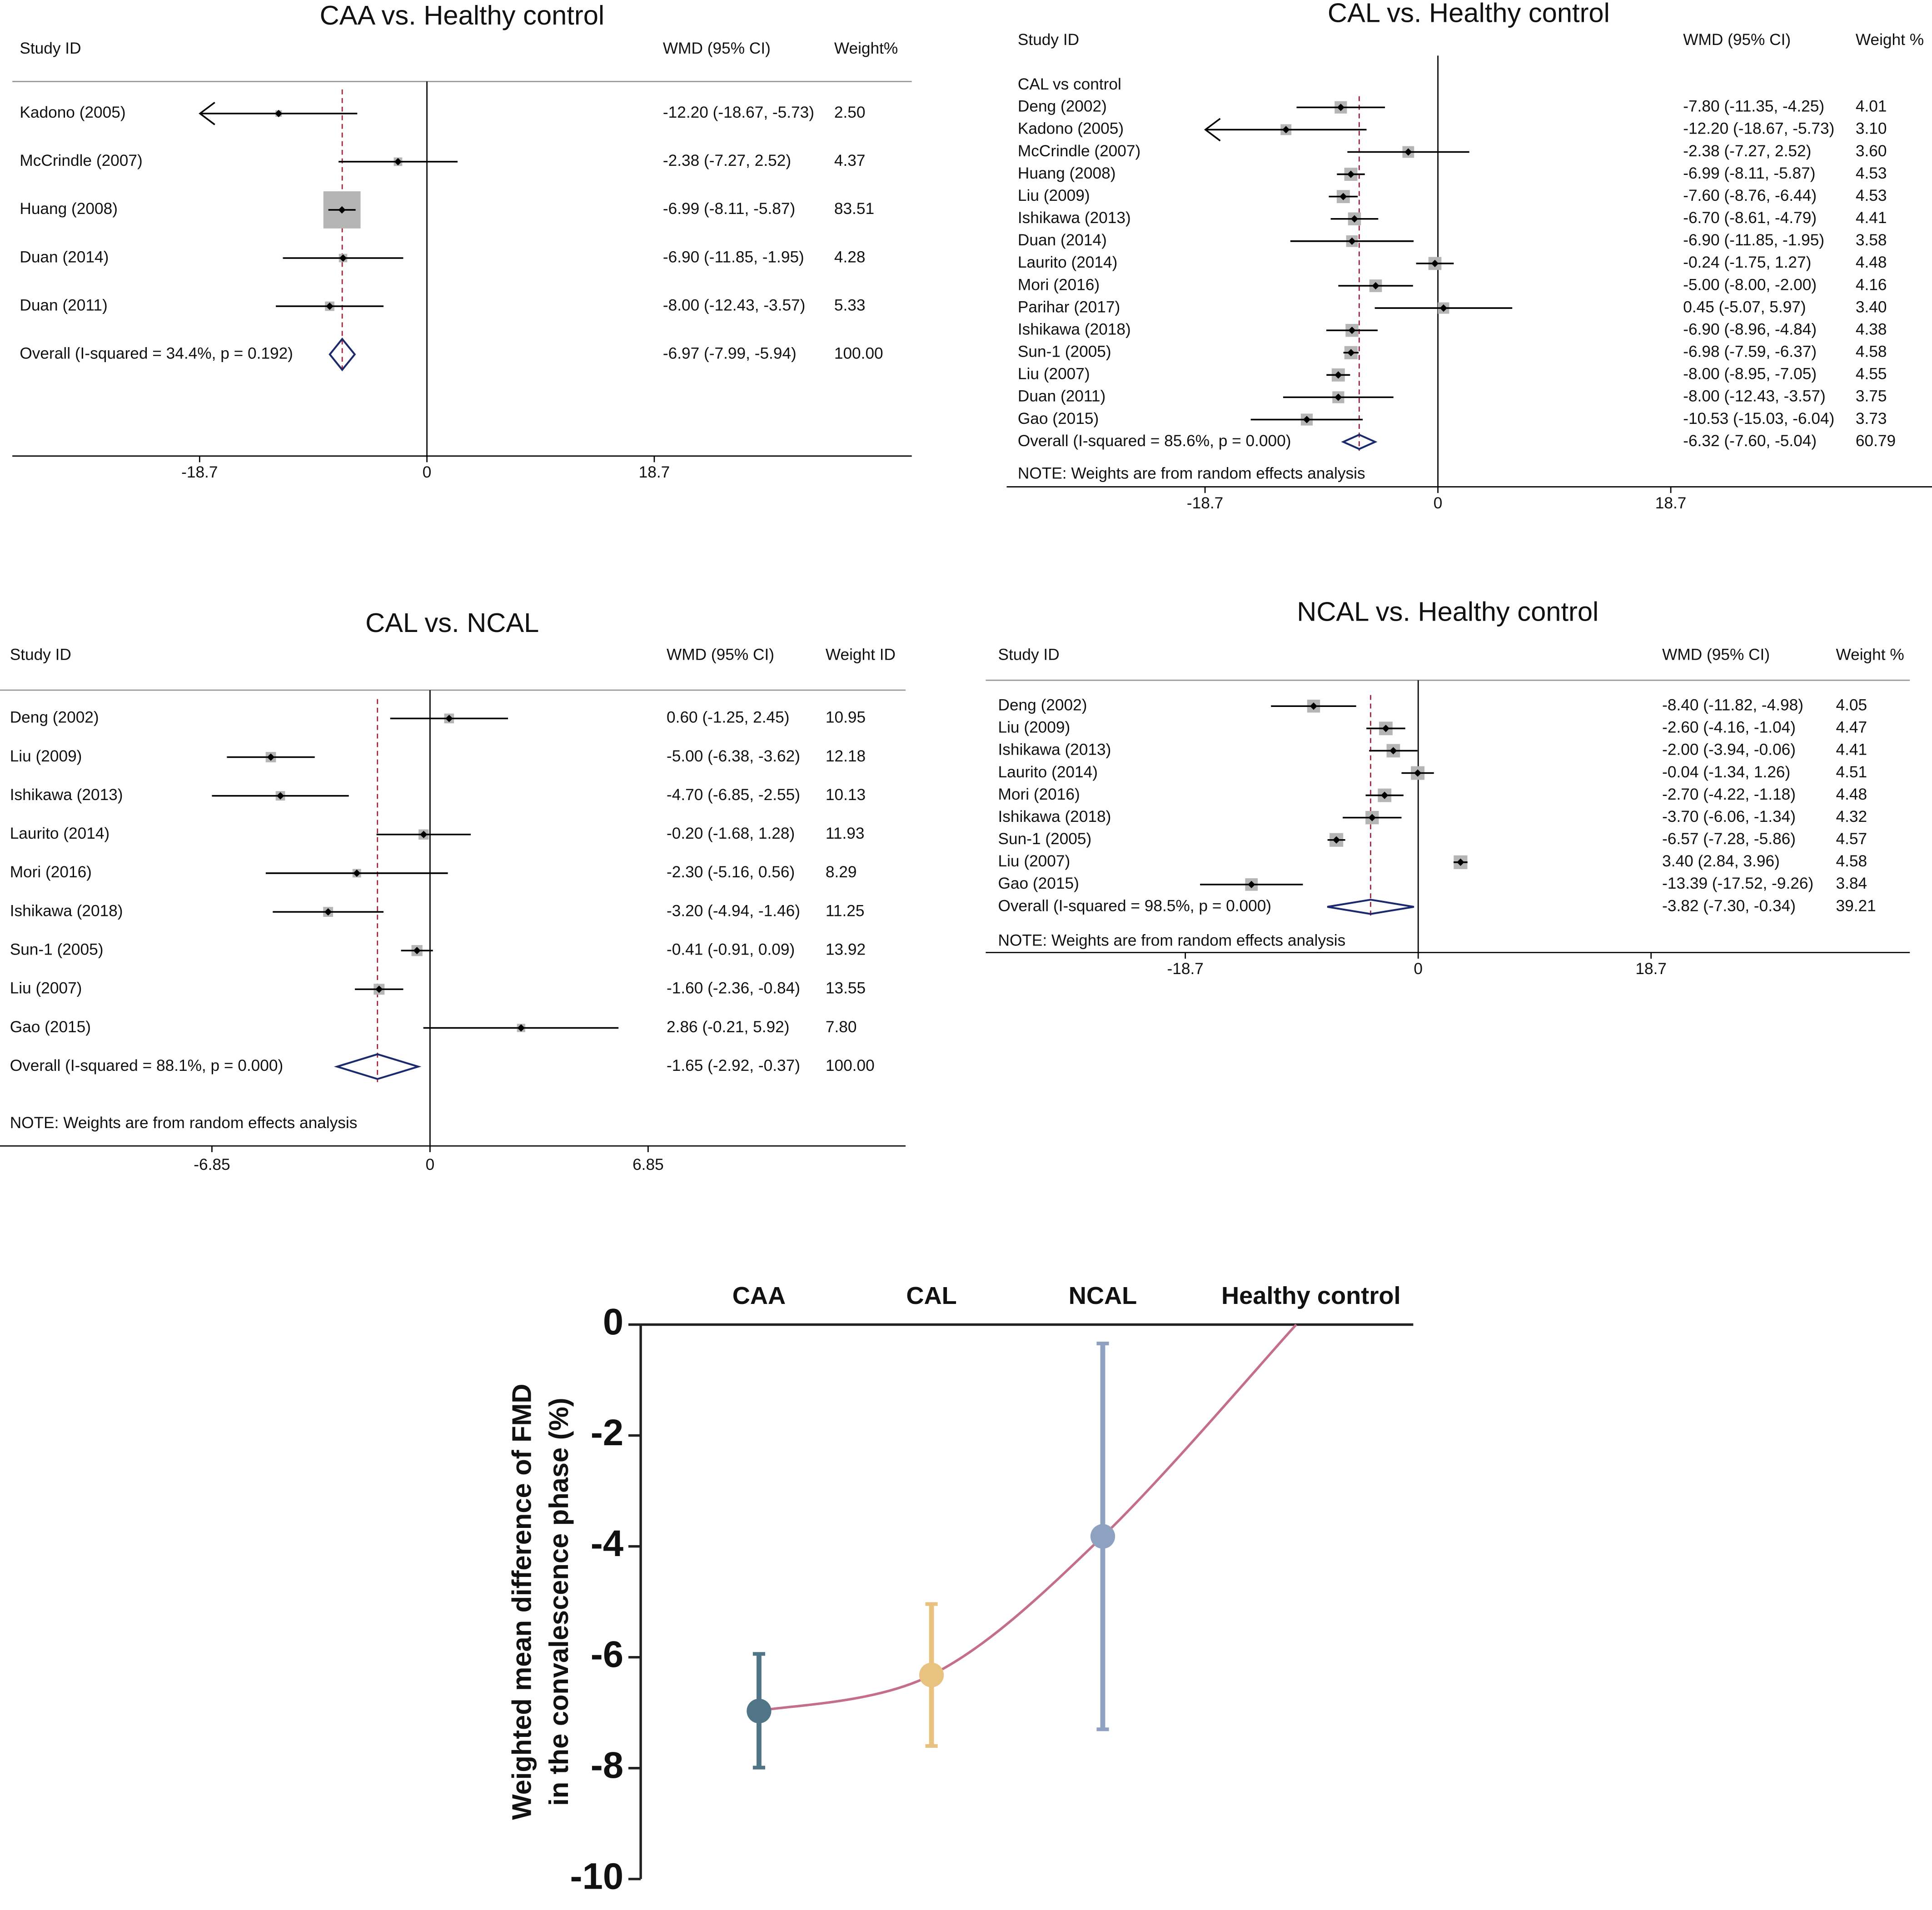 This screenshot has height=1910, width=1932. What do you see at coordinates (81, 161) in the screenshot?
I see `study-name: McCrindle (2007)` at bounding box center [81, 161].